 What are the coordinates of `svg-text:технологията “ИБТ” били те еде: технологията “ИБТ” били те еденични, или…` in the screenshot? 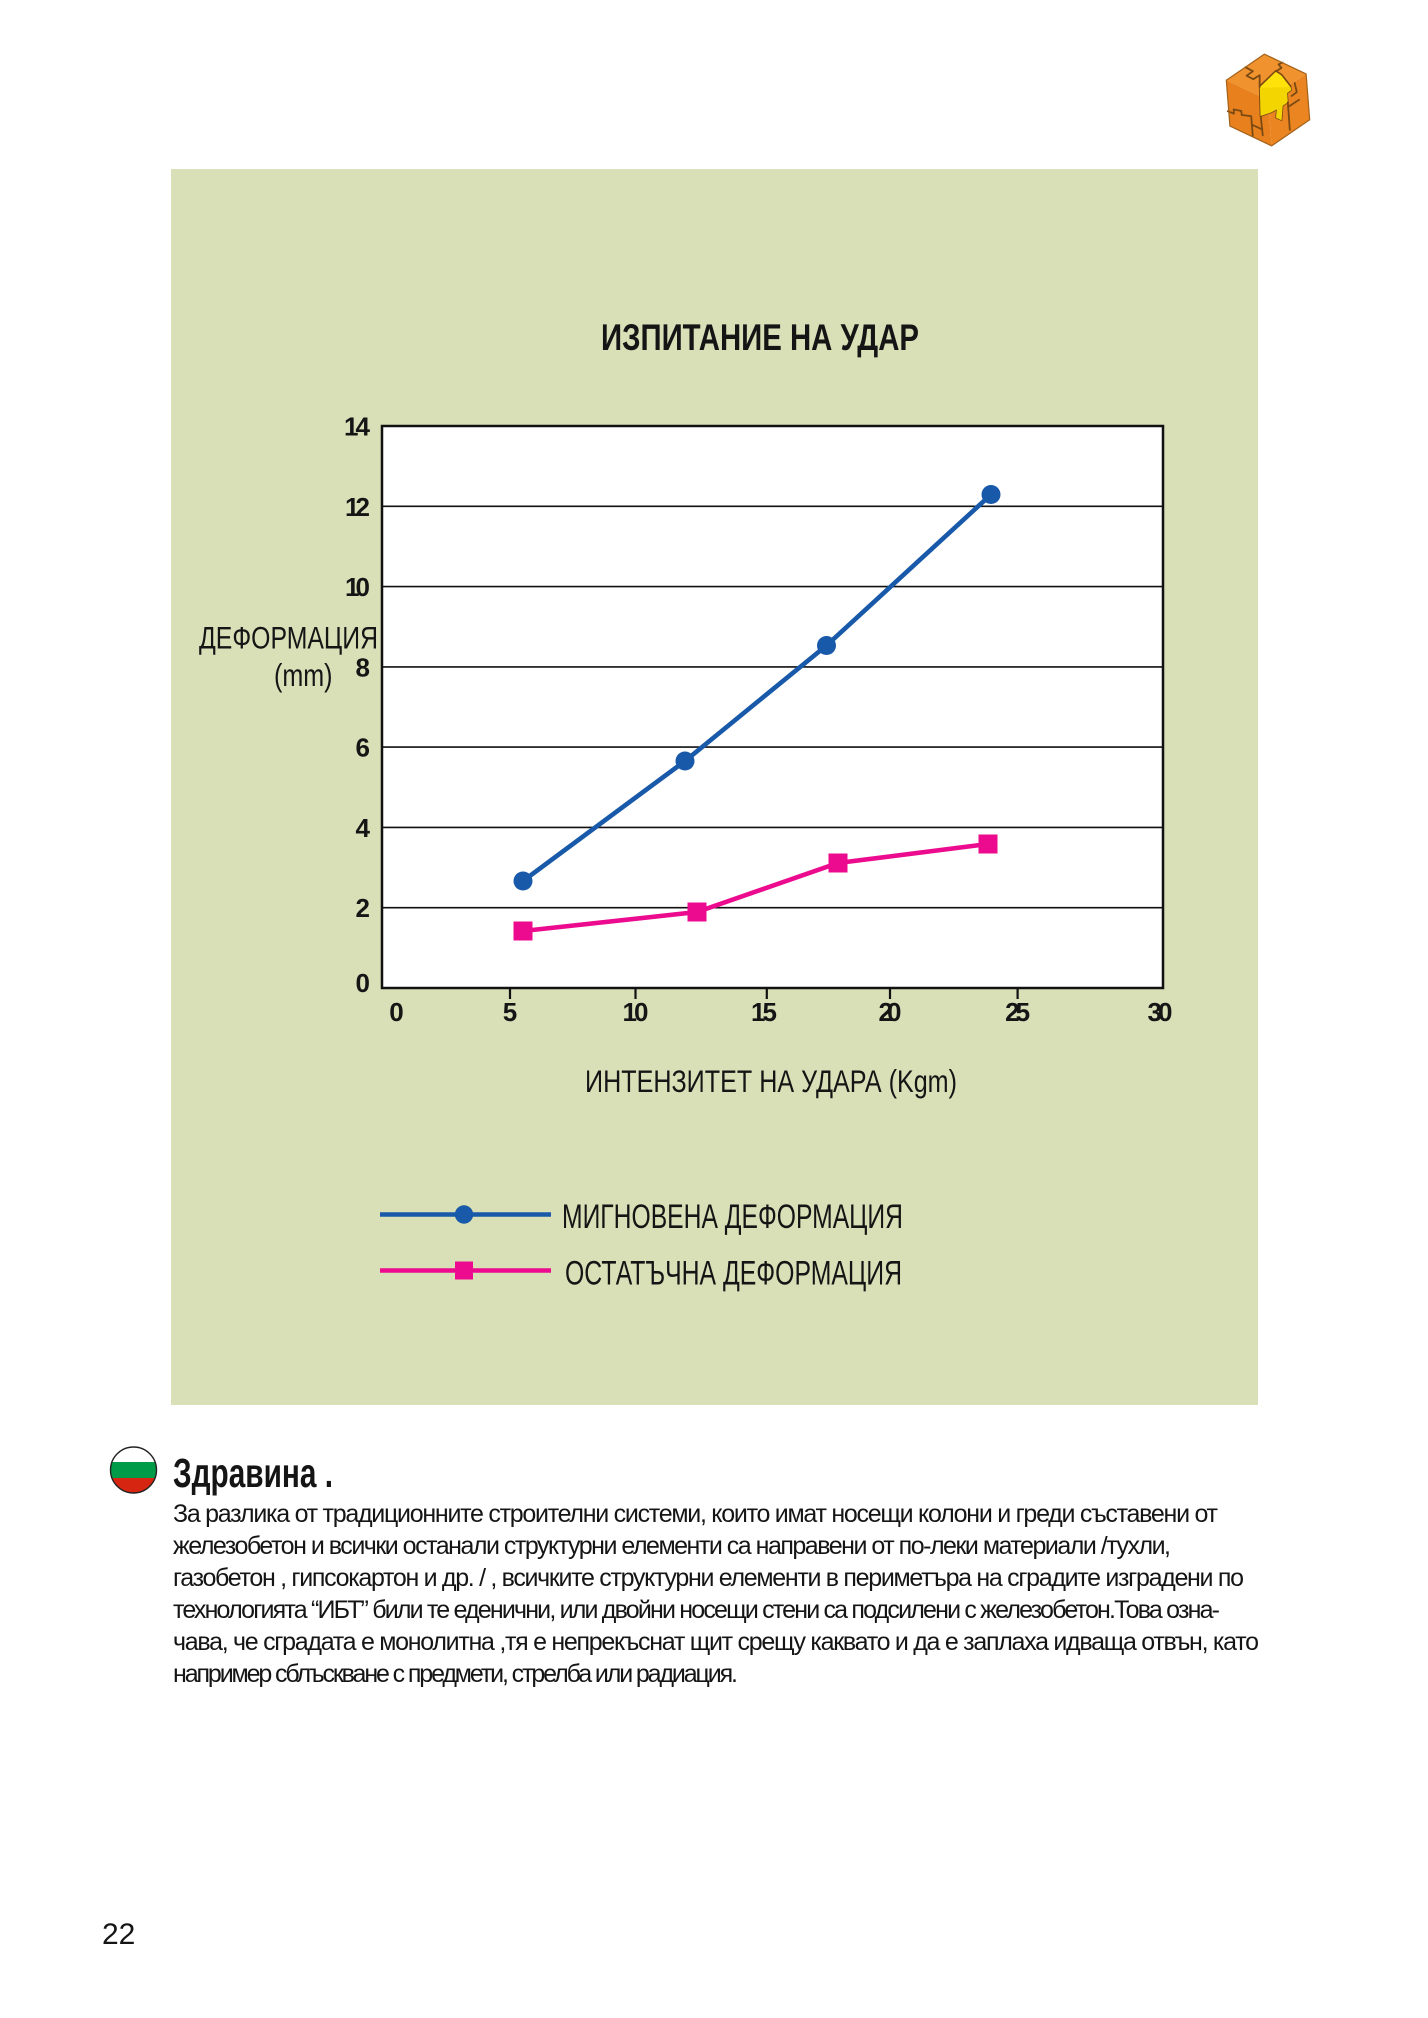 It's located at (696, 1610).